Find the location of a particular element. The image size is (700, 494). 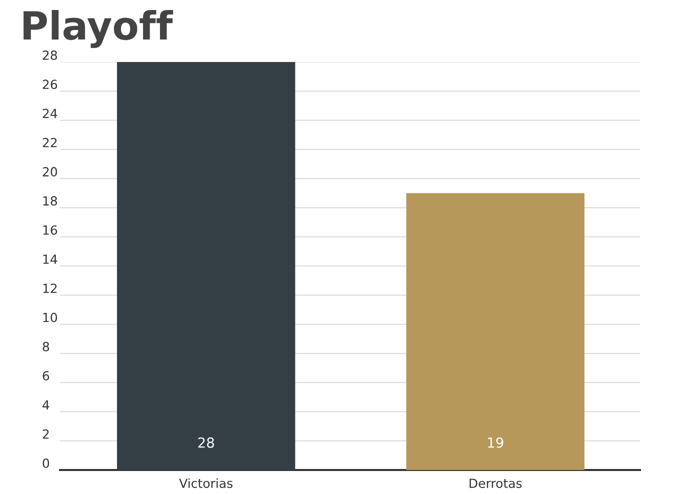

x-tick-label: Derrotas is located at coordinates (496, 483).